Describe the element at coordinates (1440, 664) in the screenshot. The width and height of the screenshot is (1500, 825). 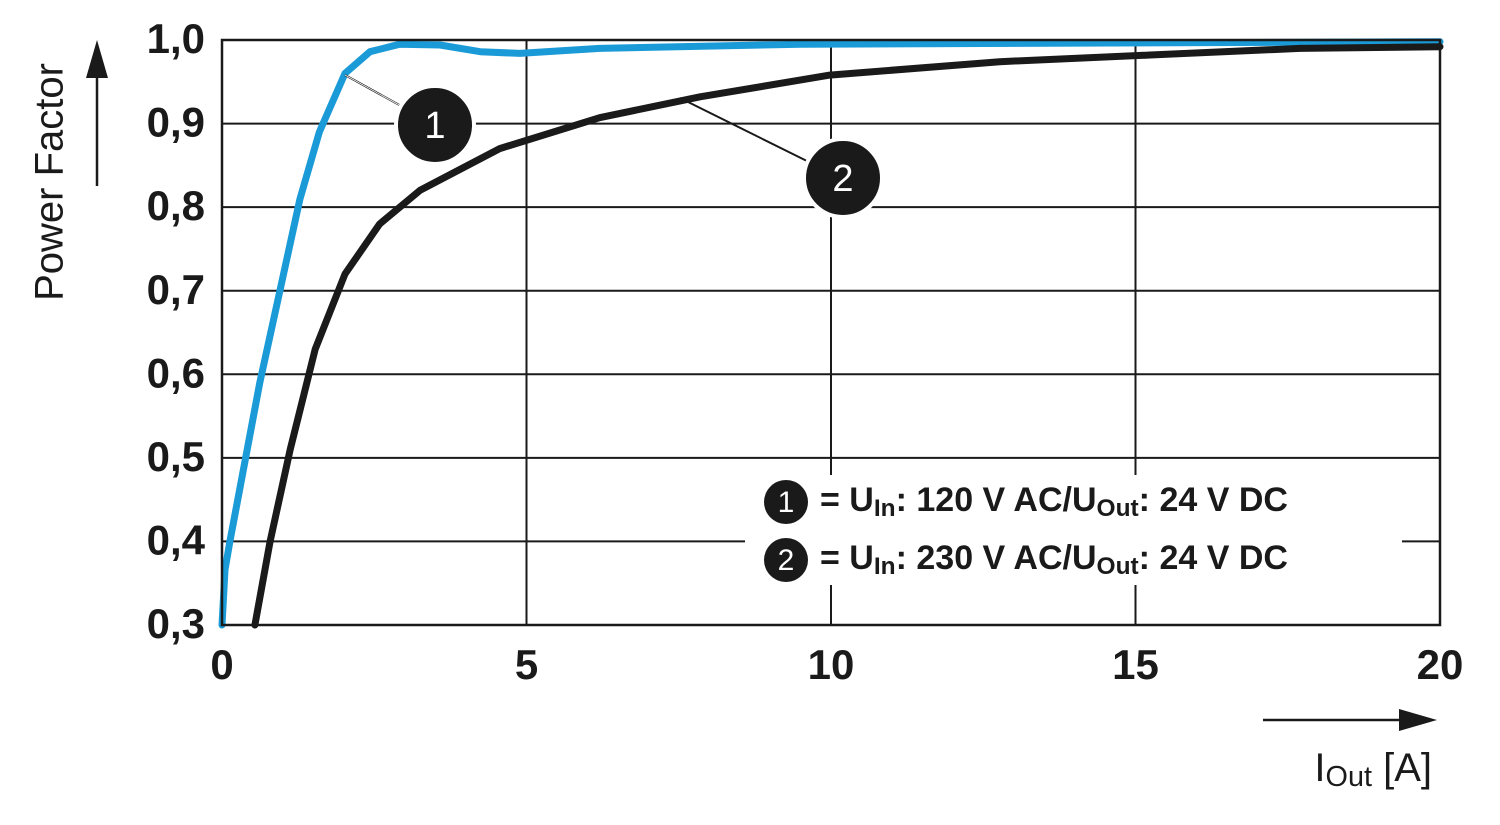
I see `x-tick-label: 20` at that location.